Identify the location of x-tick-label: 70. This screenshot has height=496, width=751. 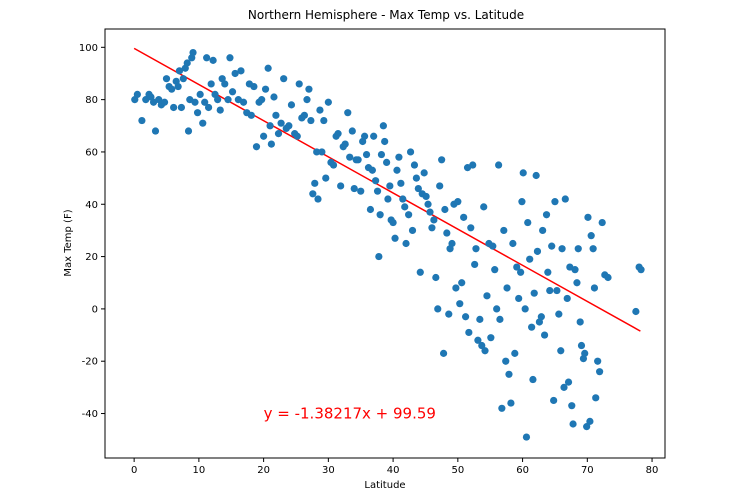
(587, 470).